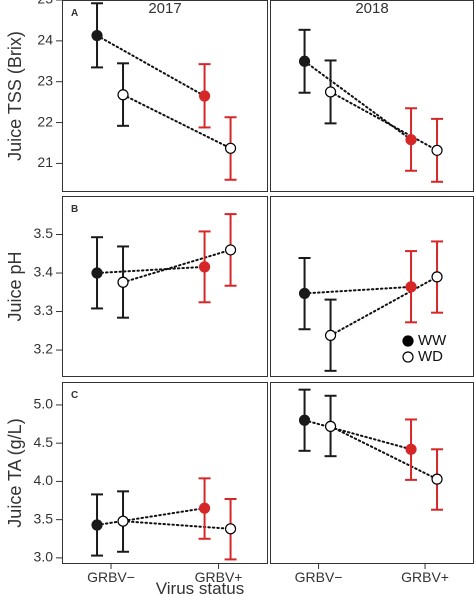  What do you see at coordinates (15, 286) in the screenshot?
I see `y-axis-title-B: Juice pH` at bounding box center [15, 286].